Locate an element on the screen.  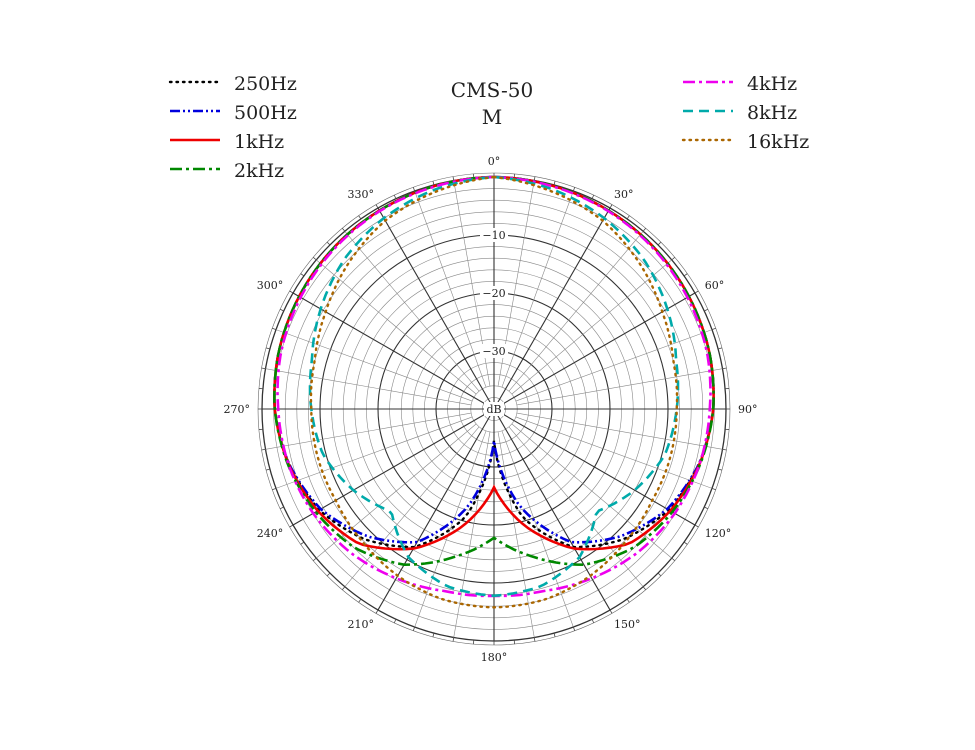
r-tick-label: −20 is located at coordinates (493, 293).